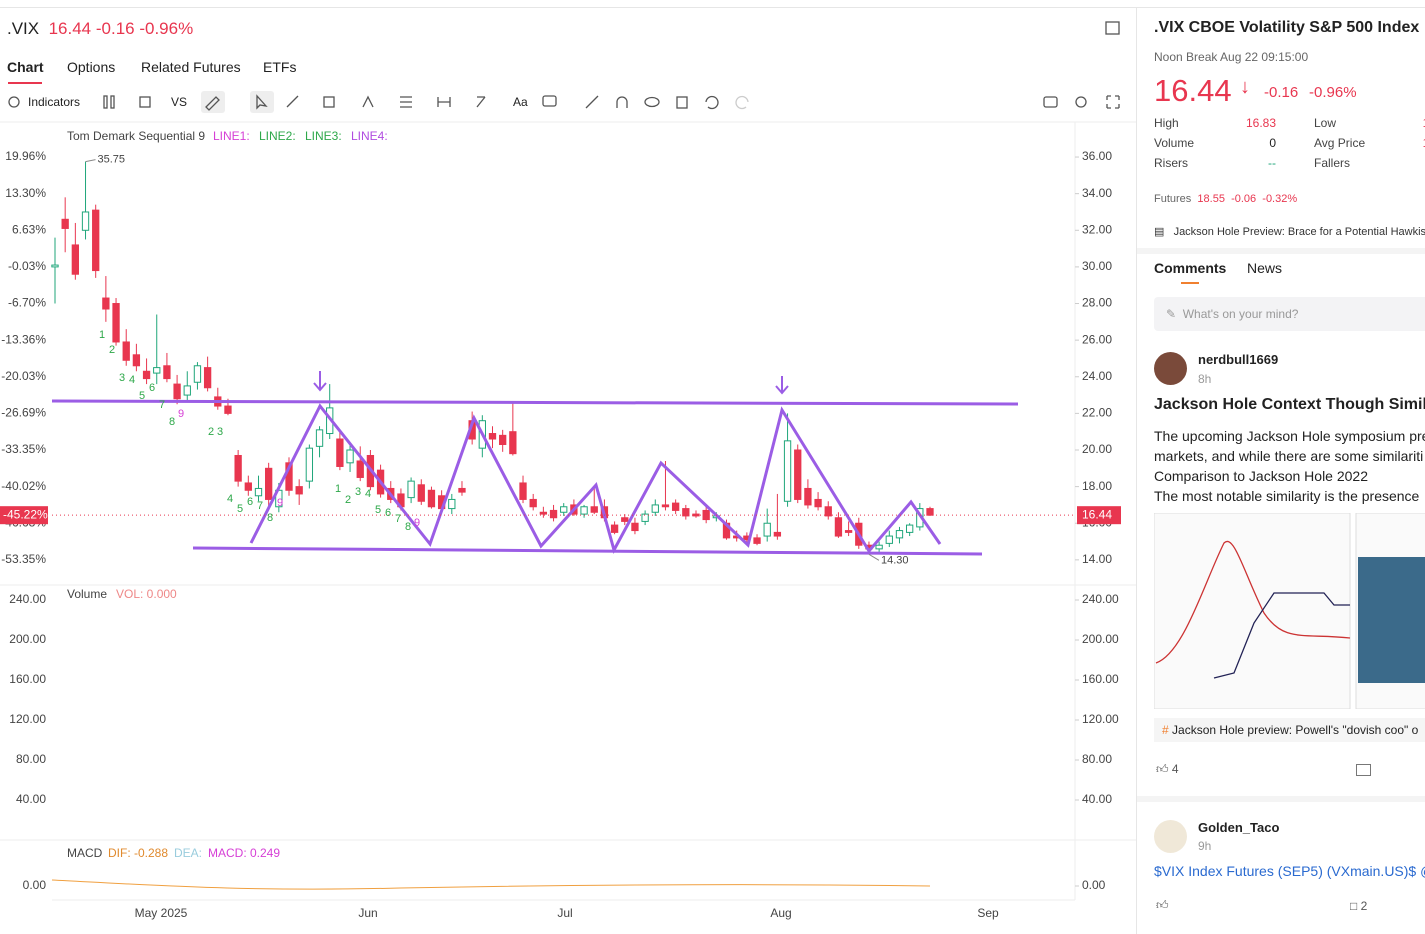  What do you see at coordinates (1166, 123) in the screenshot?
I see `stat-label: High` at bounding box center [1166, 123].